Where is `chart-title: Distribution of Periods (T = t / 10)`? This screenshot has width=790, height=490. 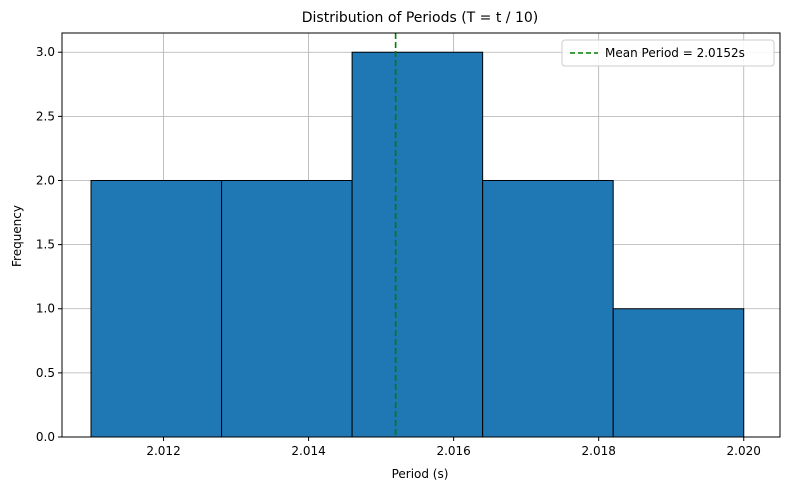 chart-title: Distribution of Periods (T = t / 10) is located at coordinates (420, 18).